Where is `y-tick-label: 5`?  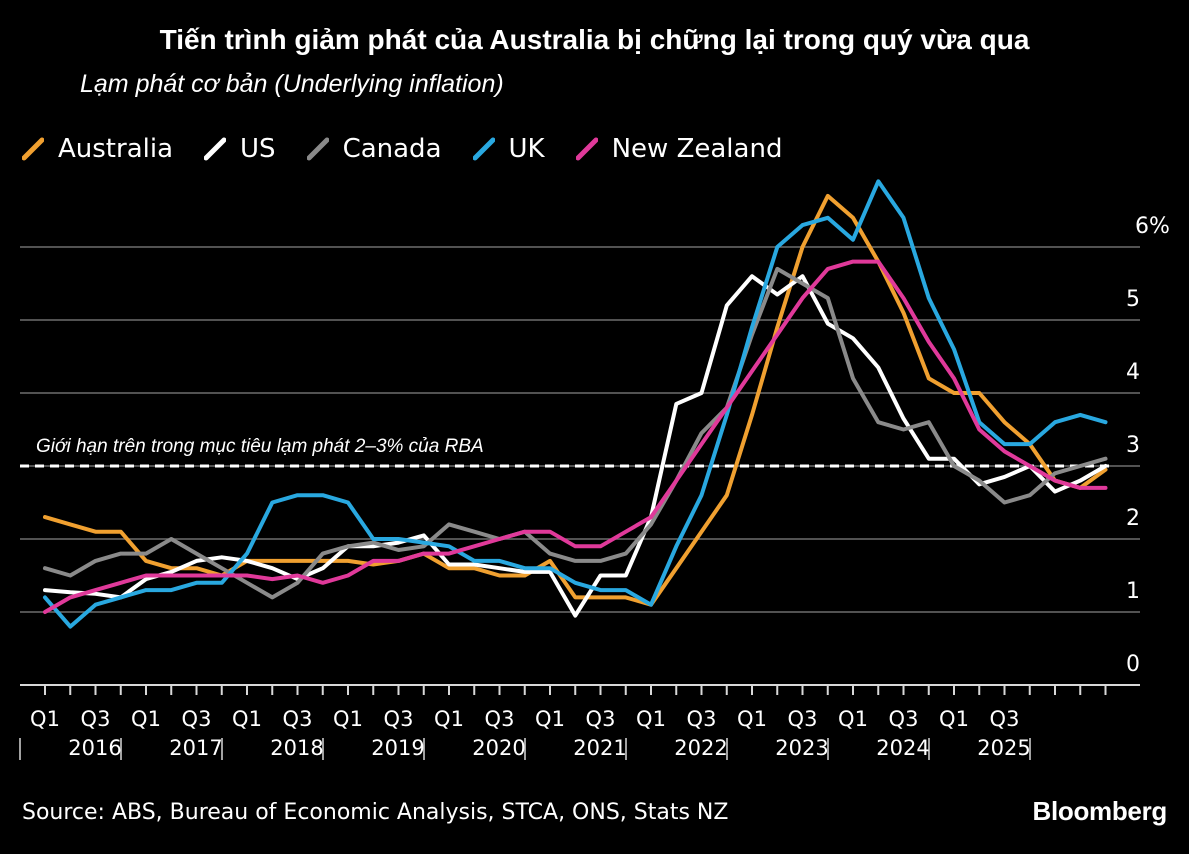
y-tick-label: 5 is located at coordinates (1133, 299).